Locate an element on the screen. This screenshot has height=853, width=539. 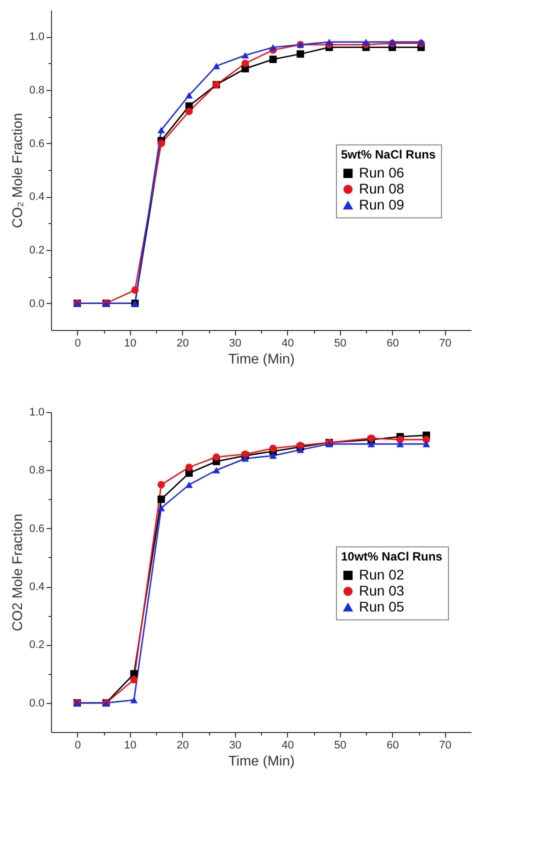
legend-label: Run 06 is located at coordinates (381, 172).